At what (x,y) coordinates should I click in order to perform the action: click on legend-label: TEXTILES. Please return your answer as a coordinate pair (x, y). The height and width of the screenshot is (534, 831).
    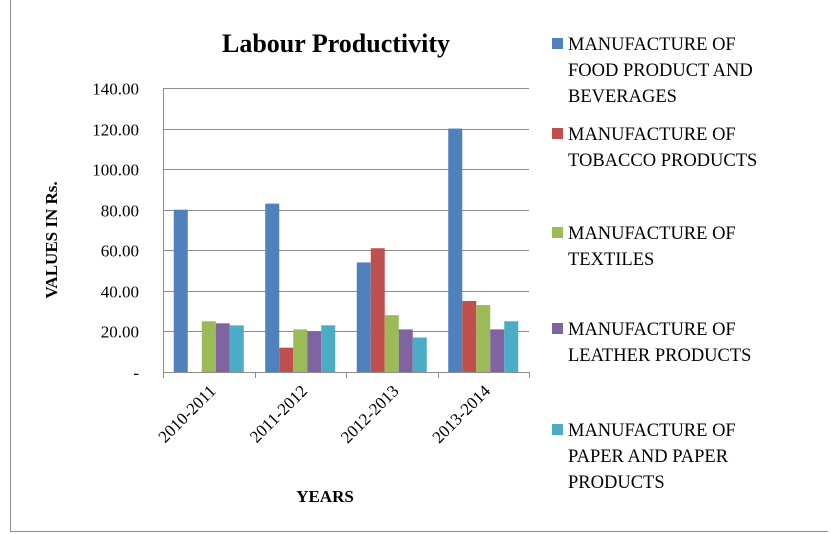
    Looking at the image, I should click on (611, 260).